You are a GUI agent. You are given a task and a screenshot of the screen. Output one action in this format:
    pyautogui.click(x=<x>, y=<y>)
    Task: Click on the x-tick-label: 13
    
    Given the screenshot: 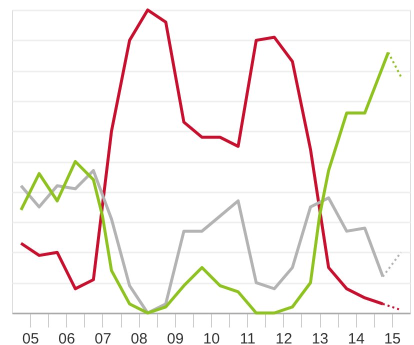 What is the action you would take?
    pyautogui.click(x=320, y=337)
    